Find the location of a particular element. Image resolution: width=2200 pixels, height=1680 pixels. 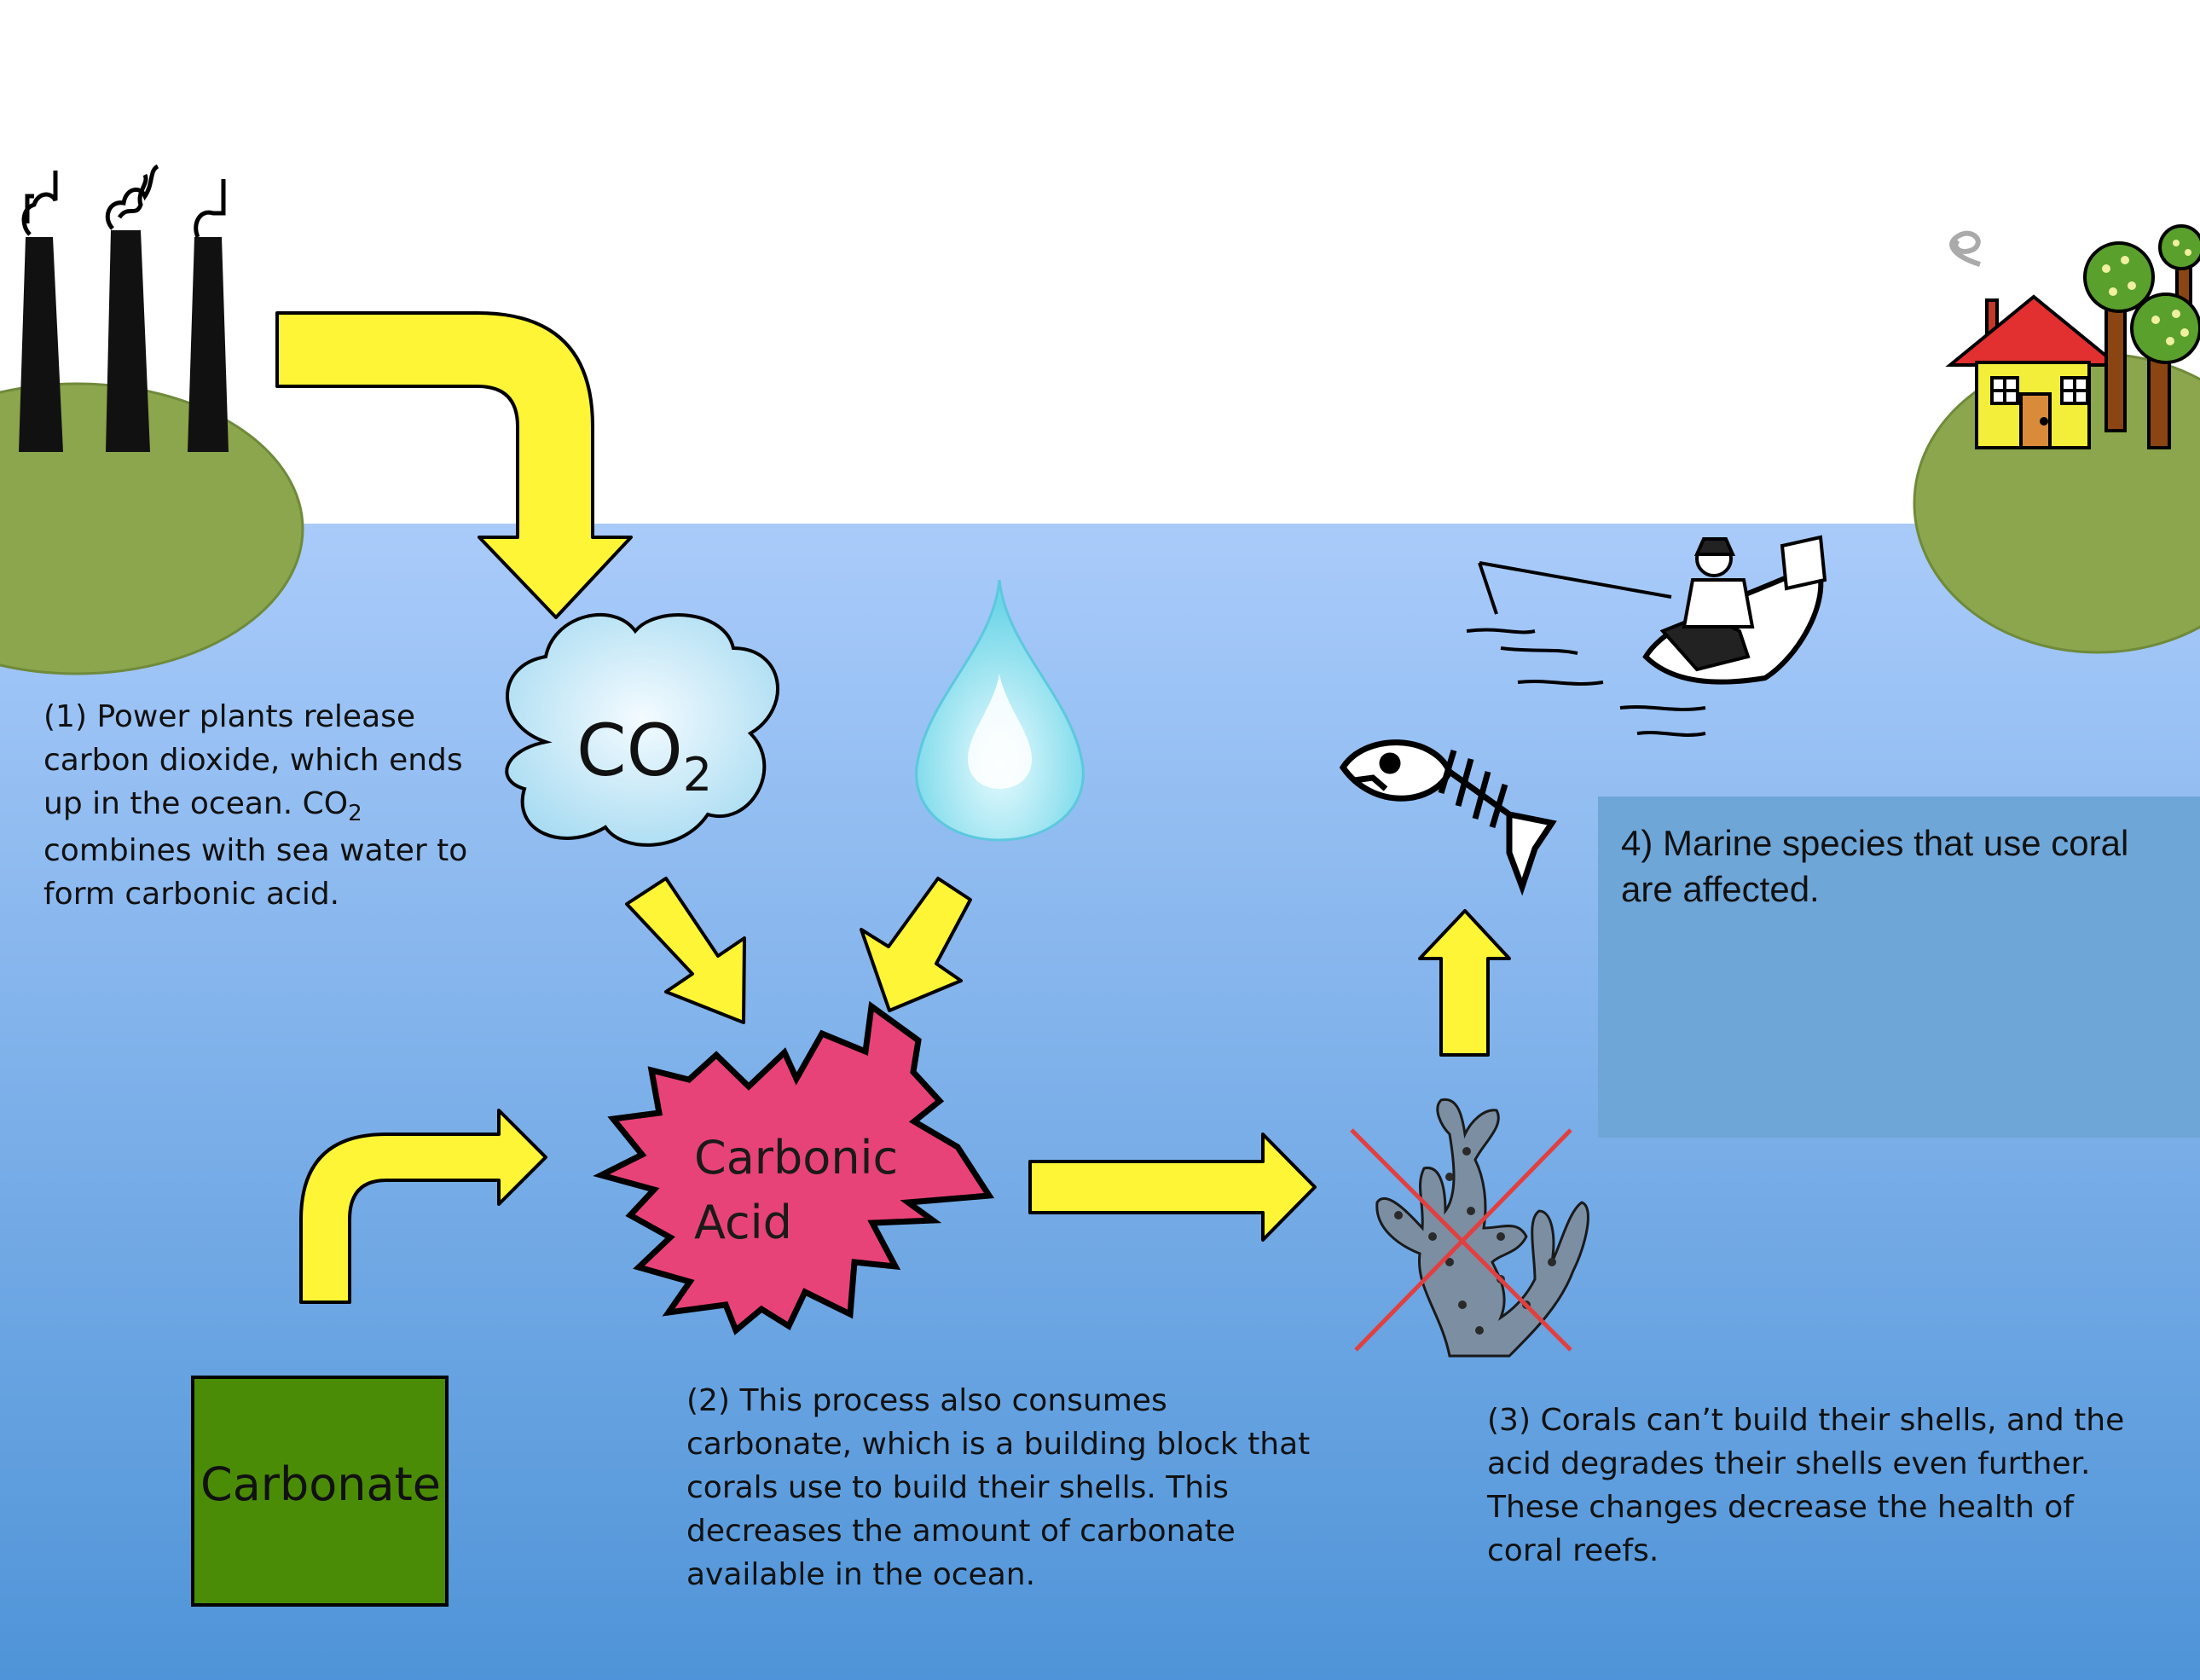

caption-step-1-subscript: 2 is located at coordinates (355, 813).